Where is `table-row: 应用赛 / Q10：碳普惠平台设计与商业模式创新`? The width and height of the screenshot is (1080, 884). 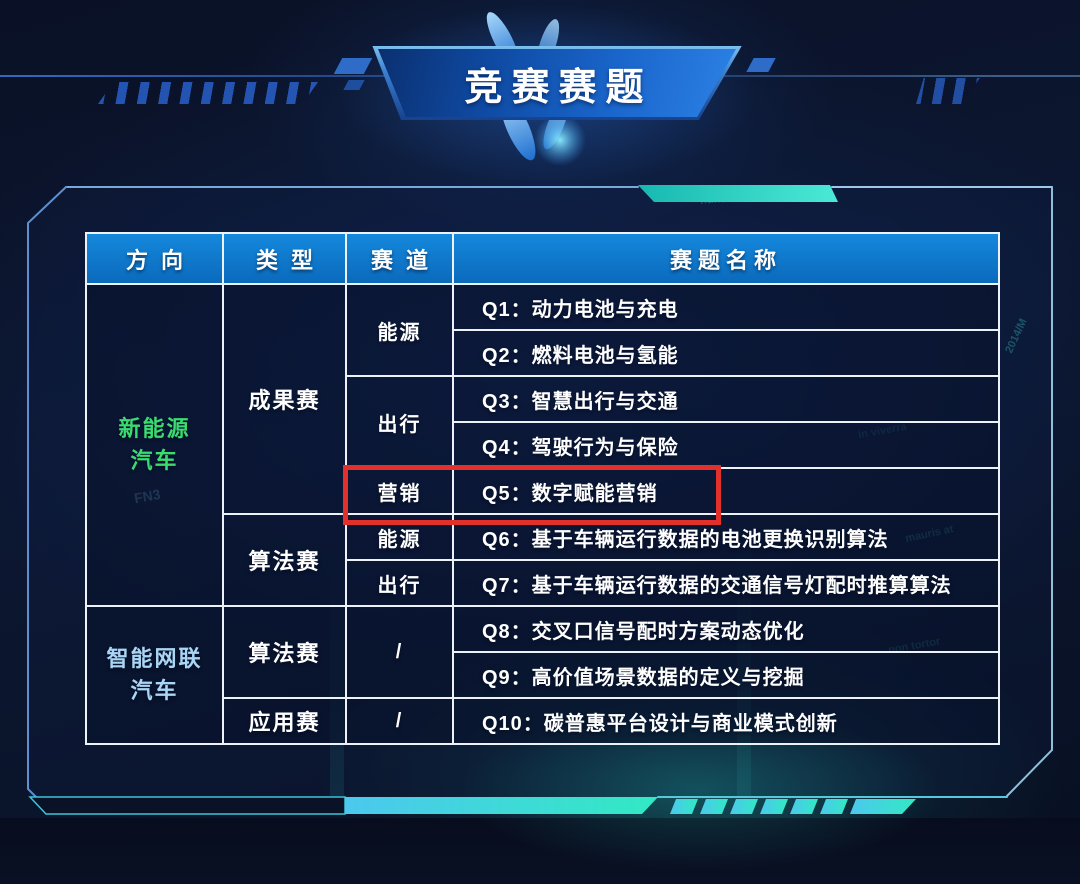 table-row: 应用赛 / Q10：碳普惠平台设计与商业模式创新 is located at coordinates (543, 721).